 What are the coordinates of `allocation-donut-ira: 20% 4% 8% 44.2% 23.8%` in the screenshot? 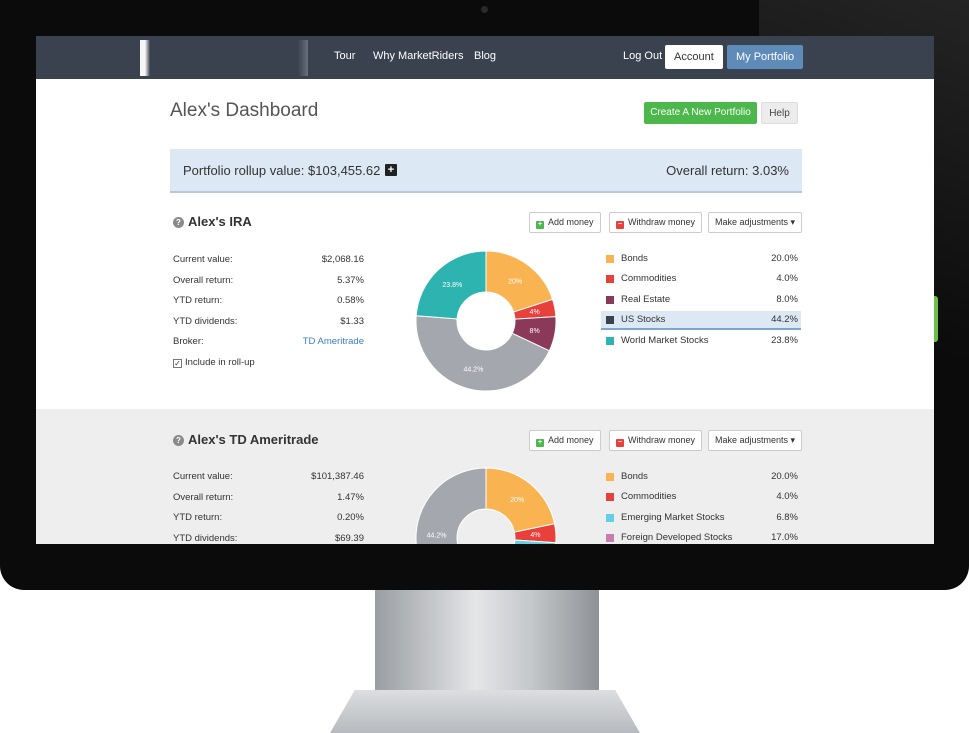 It's located at (486, 321).